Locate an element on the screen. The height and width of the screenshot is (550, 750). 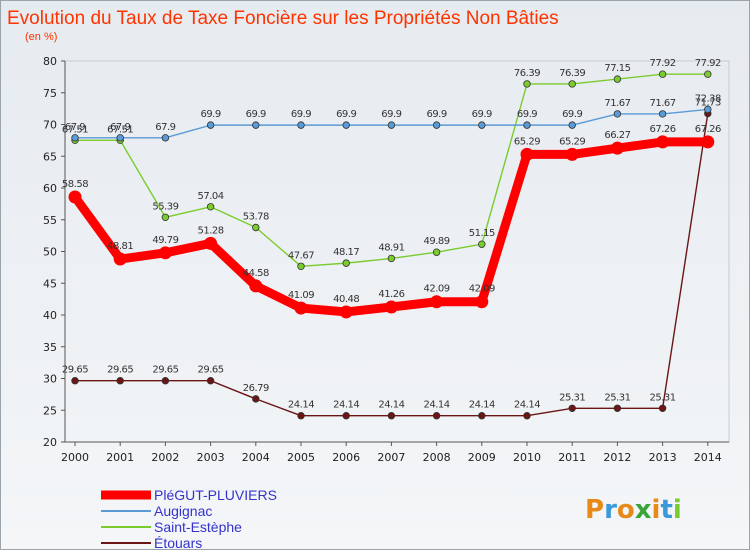
y-tick-label: 50 is located at coordinates (50, 252).